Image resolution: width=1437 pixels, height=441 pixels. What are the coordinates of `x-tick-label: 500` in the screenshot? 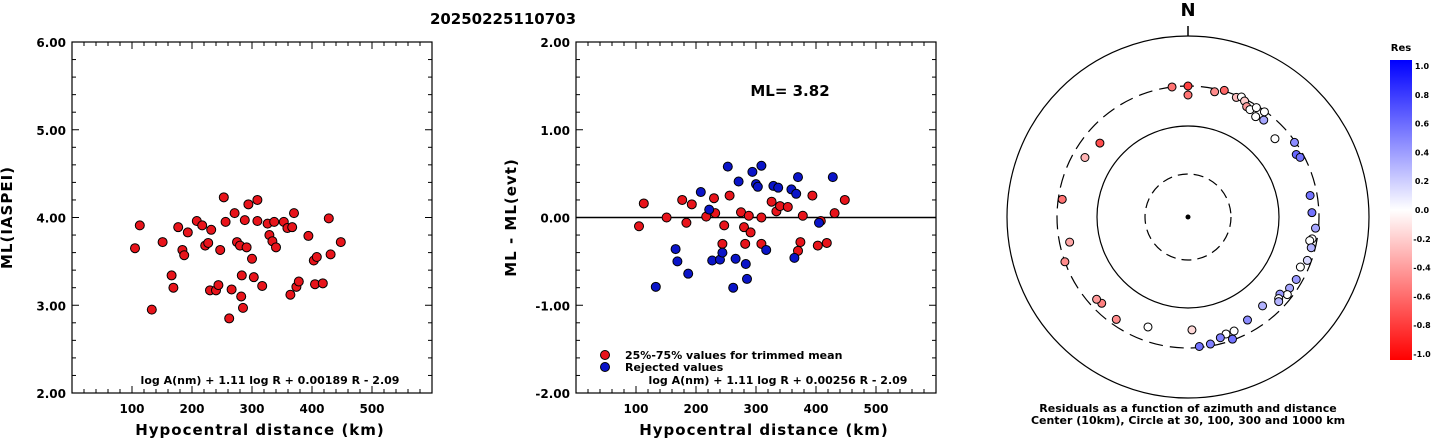 It's located at (875, 409).